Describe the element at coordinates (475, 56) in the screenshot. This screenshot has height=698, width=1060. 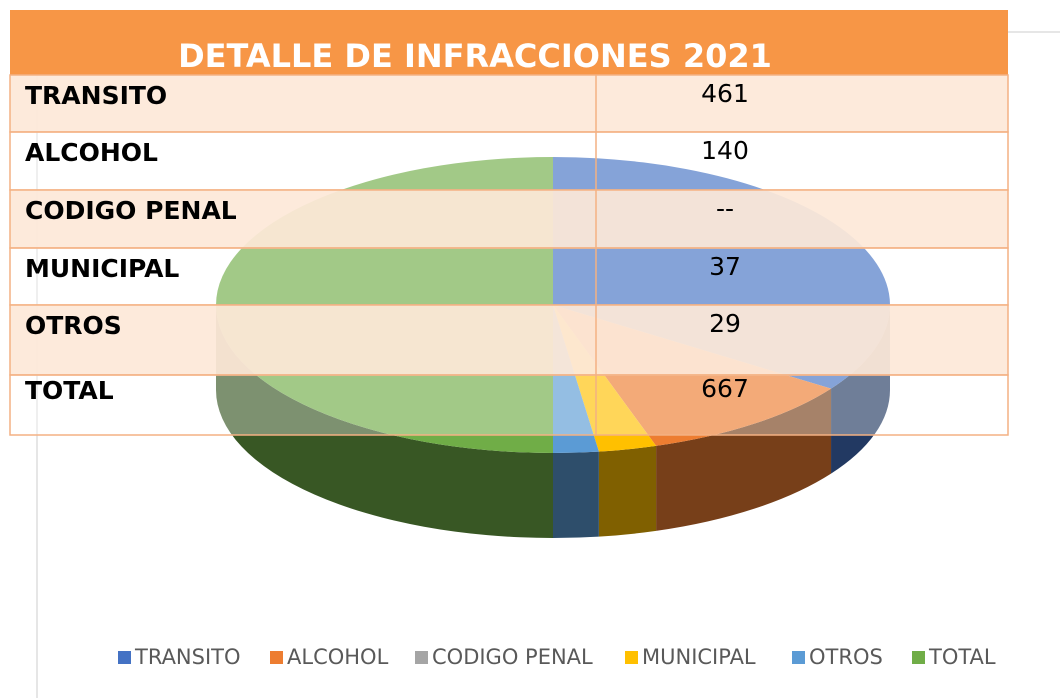
I see `title: DETALLE DE INFRACCIONES 2021` at that location.